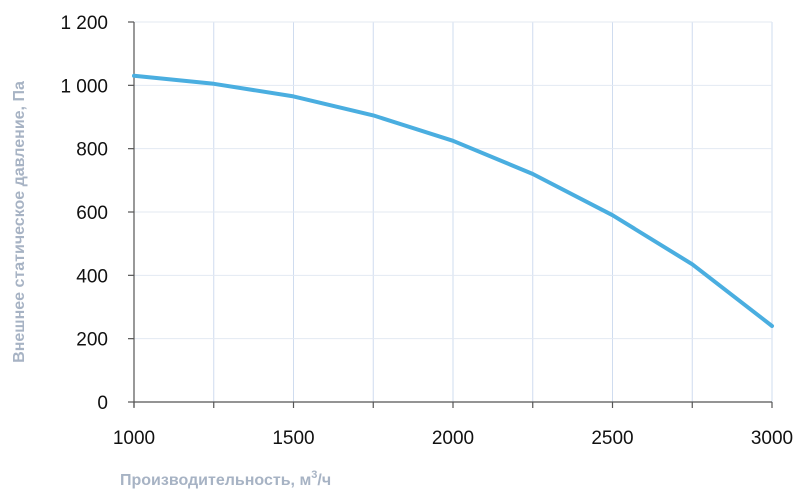 The image size is (798, 494). Describe the element at coordinates (293, 438) in the screenshot. I see `x-tick-label: 1500` at that location.